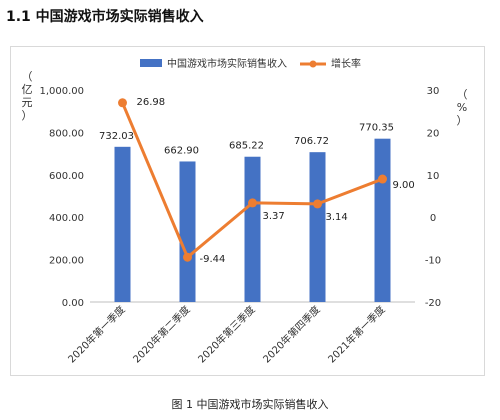 This screenshot has height=420, width=500. What do you see at coordinates (226, 334) in the screenshot?
I see `x-category-label: 2020年第三季度` at bounding box center [226, 334].